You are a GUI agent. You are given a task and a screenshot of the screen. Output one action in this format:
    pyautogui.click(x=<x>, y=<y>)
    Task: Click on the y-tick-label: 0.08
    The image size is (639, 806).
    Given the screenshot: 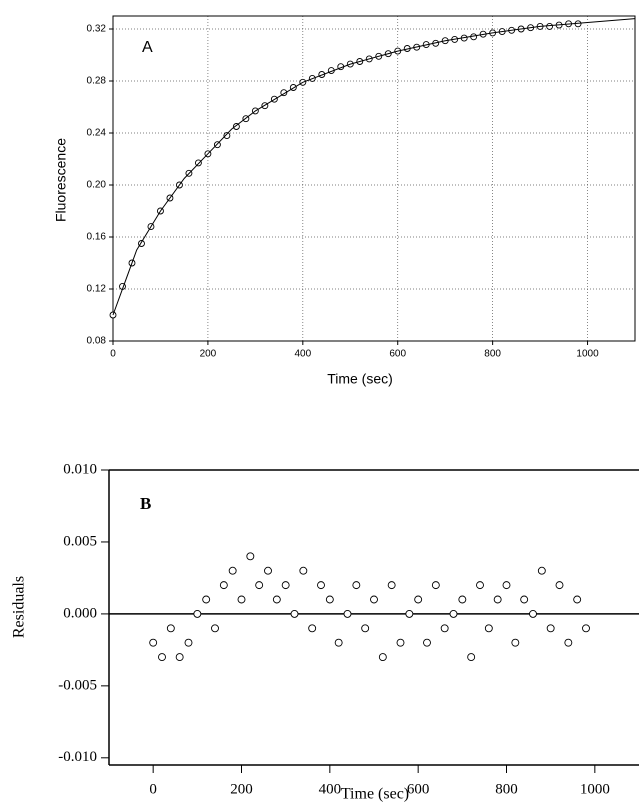 What is the action you would take?
    pyautogui.click(x=97, y=341)
    